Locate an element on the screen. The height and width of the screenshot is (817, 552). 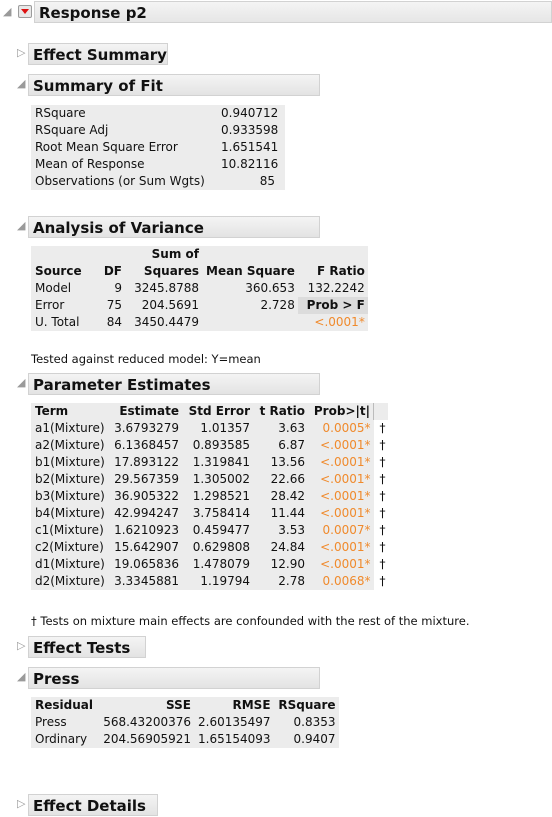
pe-col-std-error: Std Error is located at coordinates (217, 411).